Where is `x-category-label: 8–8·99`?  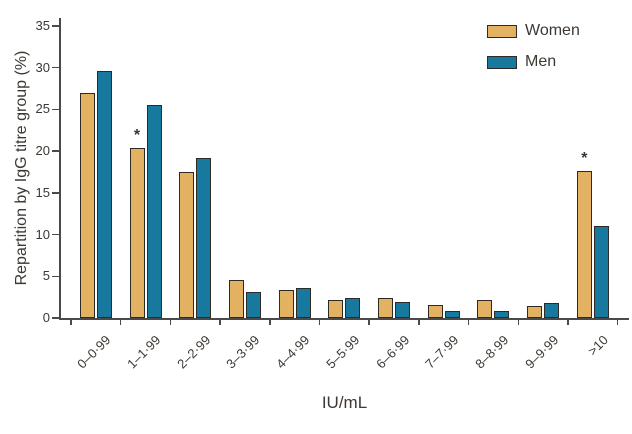 x-category-label: 8–8·99 is located at coordinates (492, 352).